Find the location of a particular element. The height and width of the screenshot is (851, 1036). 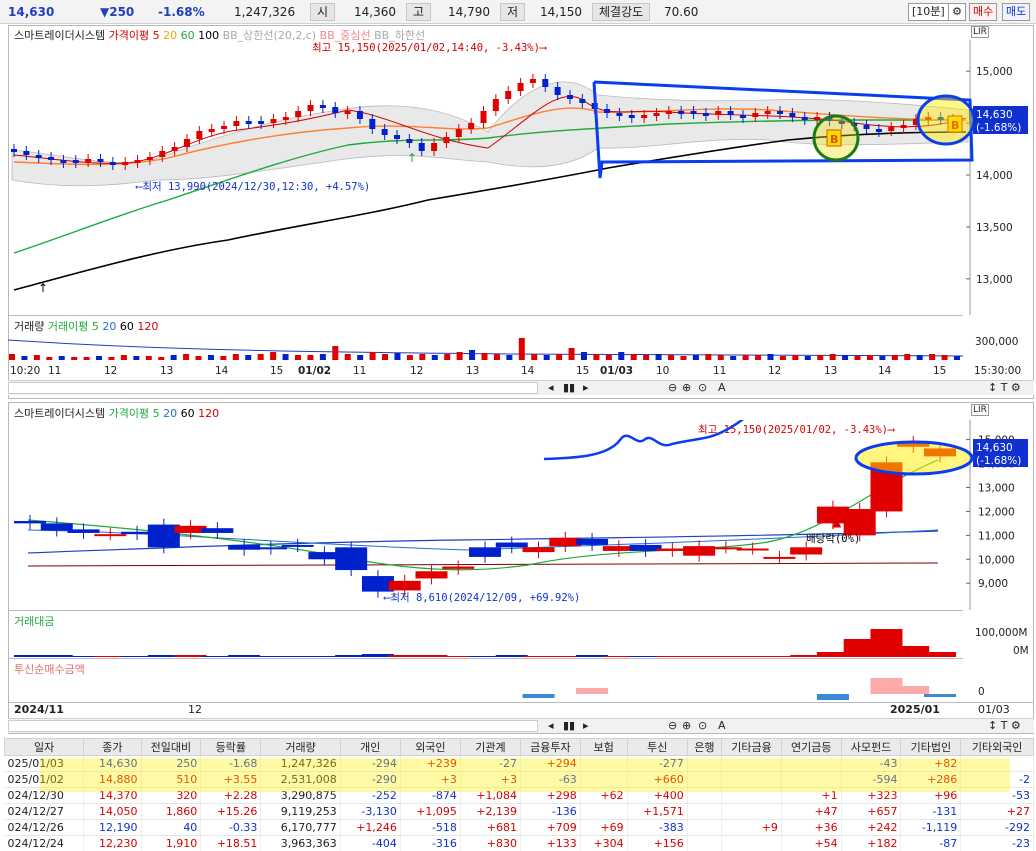

amount-bars is located at coordinates (485, 643).